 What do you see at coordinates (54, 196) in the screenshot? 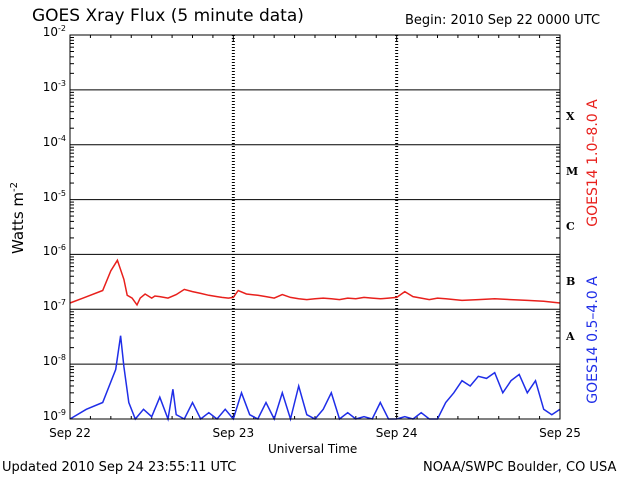
I see `y-tick-label: 10⁻⁵` at bounding box center [54, 196].